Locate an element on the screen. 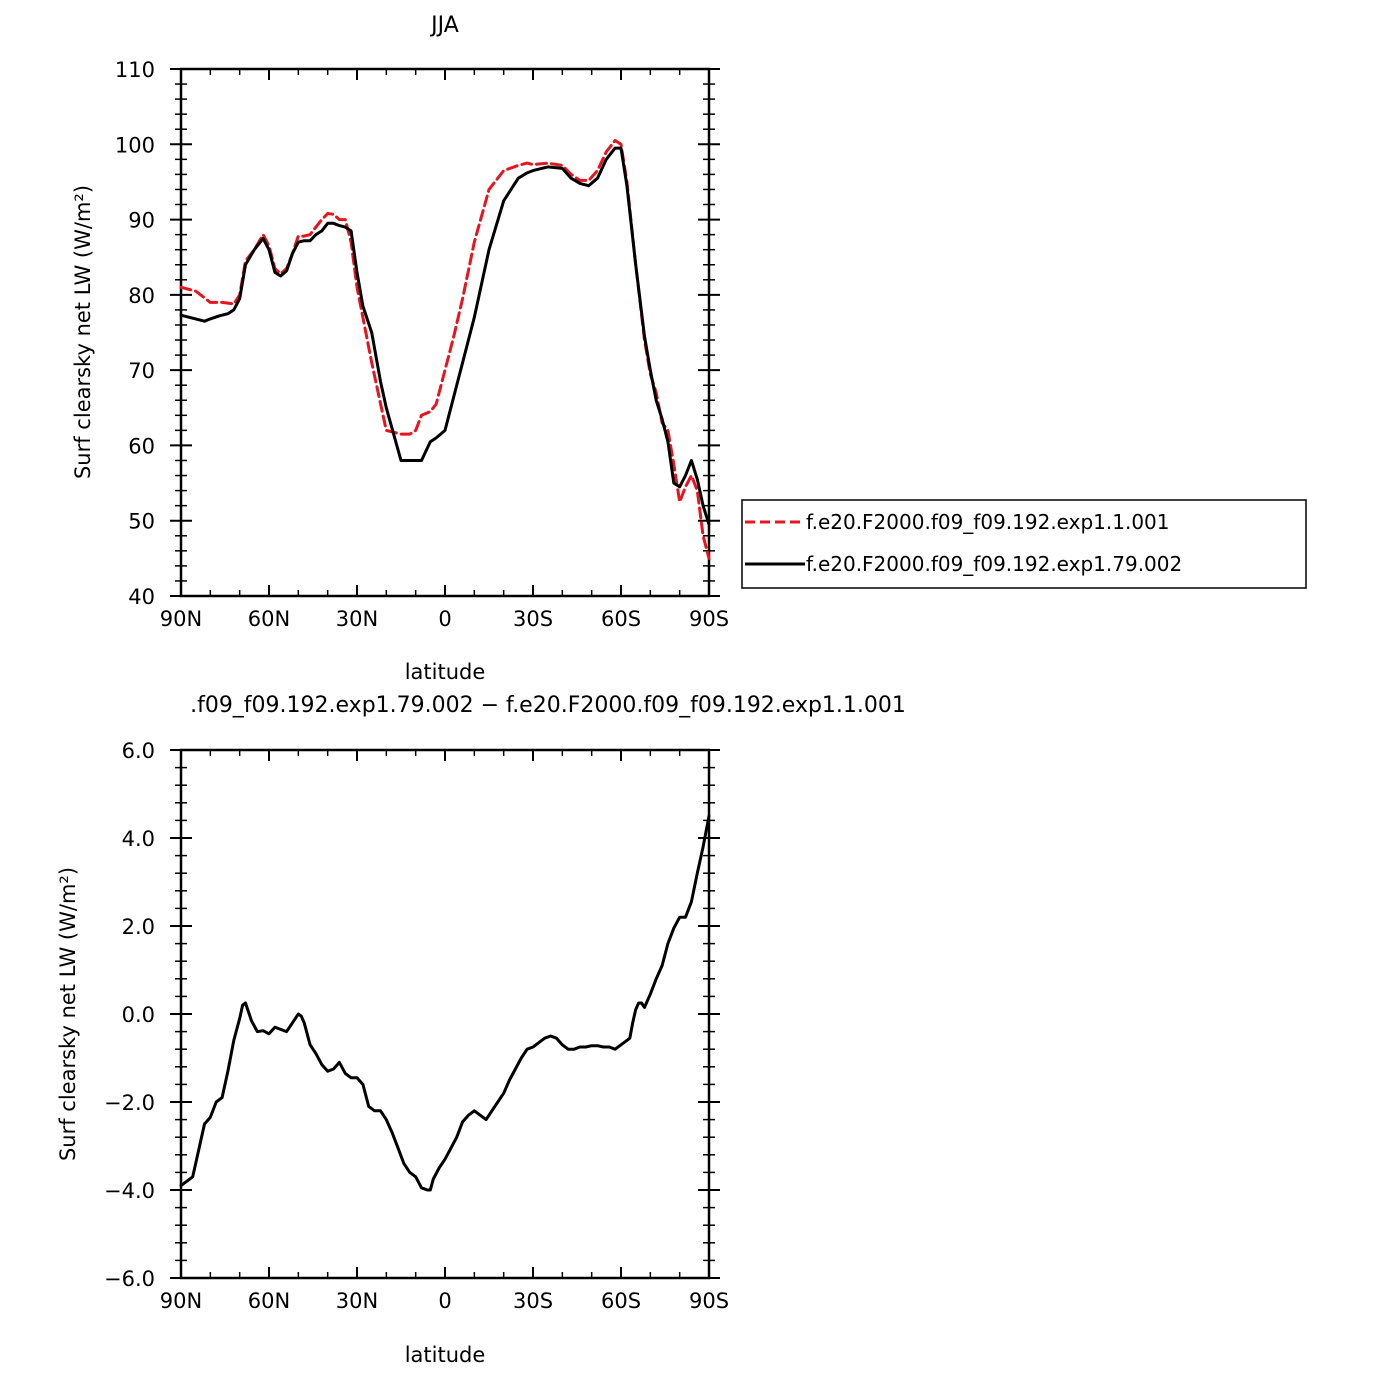  top-series-group is located at coordinates (445, 349).